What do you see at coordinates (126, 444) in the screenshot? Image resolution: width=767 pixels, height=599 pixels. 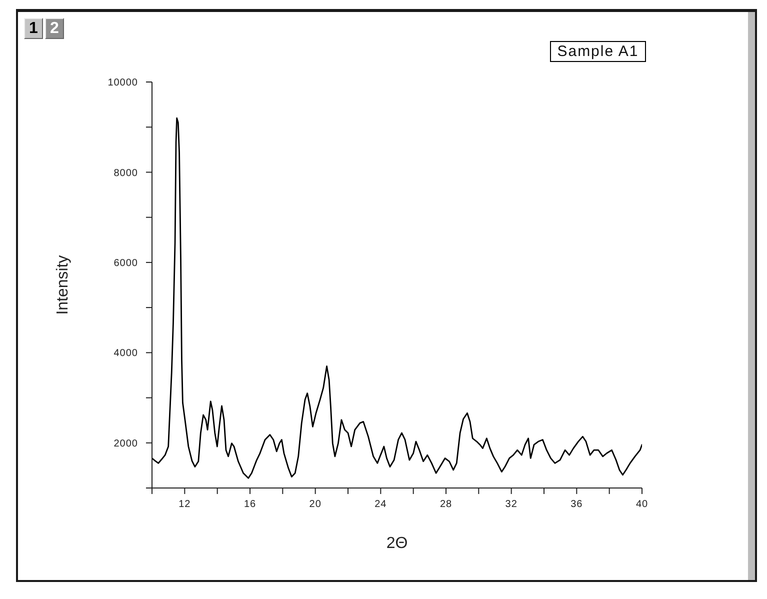 I see `y-tick-label: 2000` at bounding box center [126, 444].